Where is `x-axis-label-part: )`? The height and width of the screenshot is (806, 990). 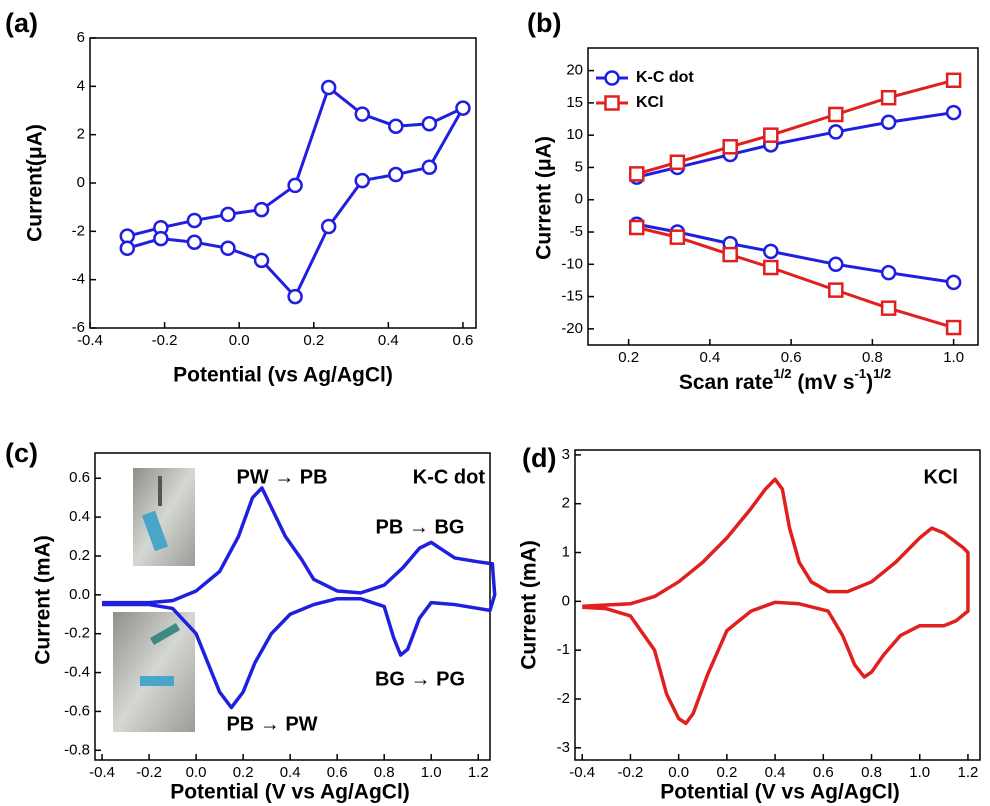
x-axis-label-part: ) is located at coordinates (869, 382).